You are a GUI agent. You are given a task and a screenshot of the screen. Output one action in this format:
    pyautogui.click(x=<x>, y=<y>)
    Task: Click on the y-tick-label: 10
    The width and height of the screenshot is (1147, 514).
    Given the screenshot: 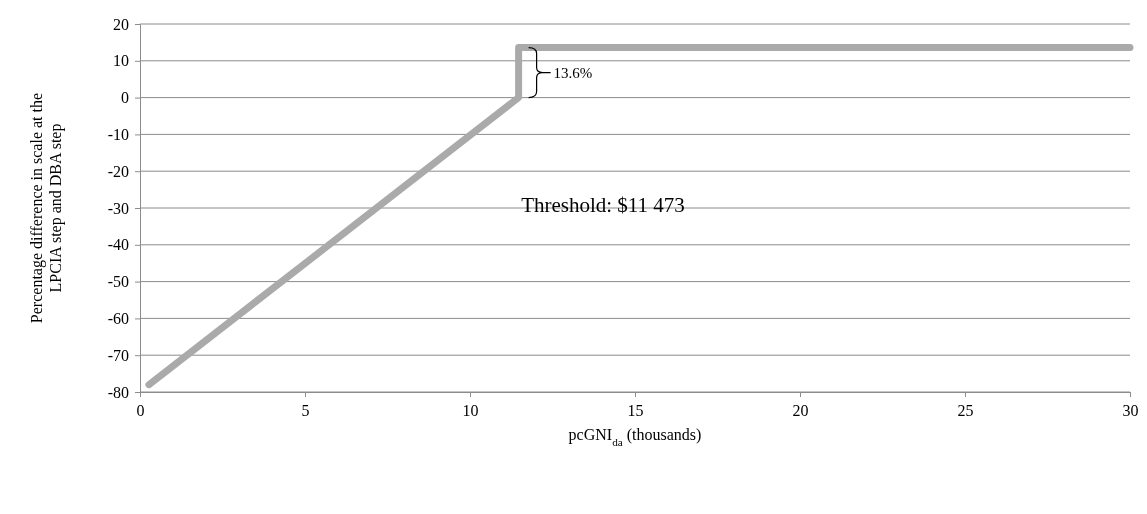 What is the action you would take?
    pyautogui.click(x=121, y=61)
    